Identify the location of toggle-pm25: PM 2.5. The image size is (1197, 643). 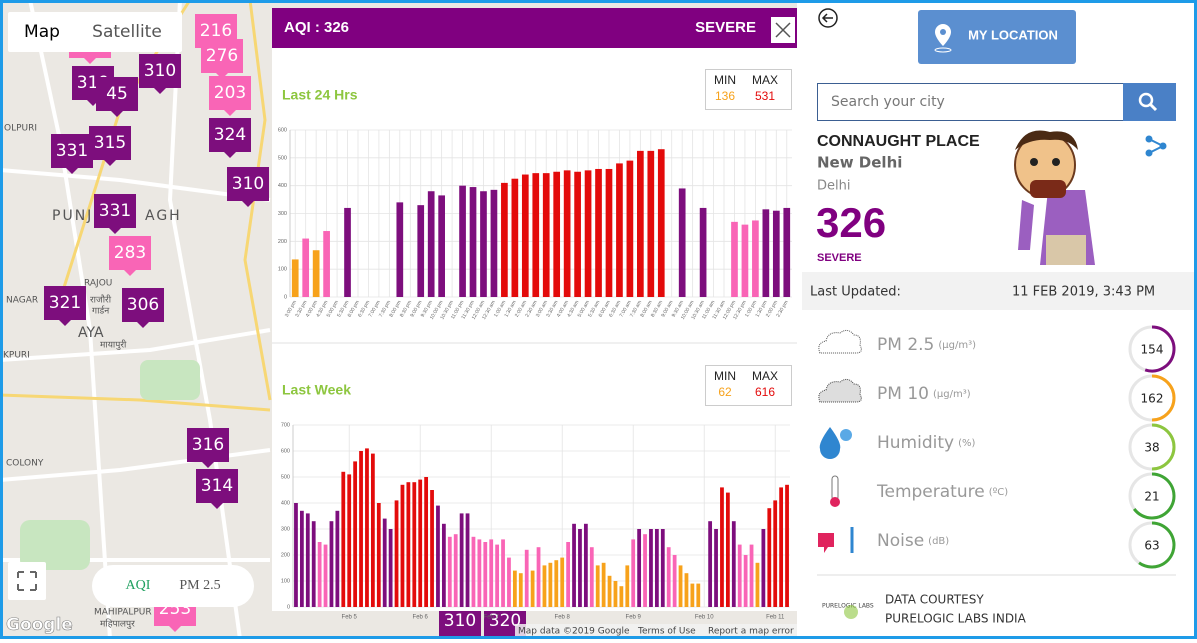
(199, 585).